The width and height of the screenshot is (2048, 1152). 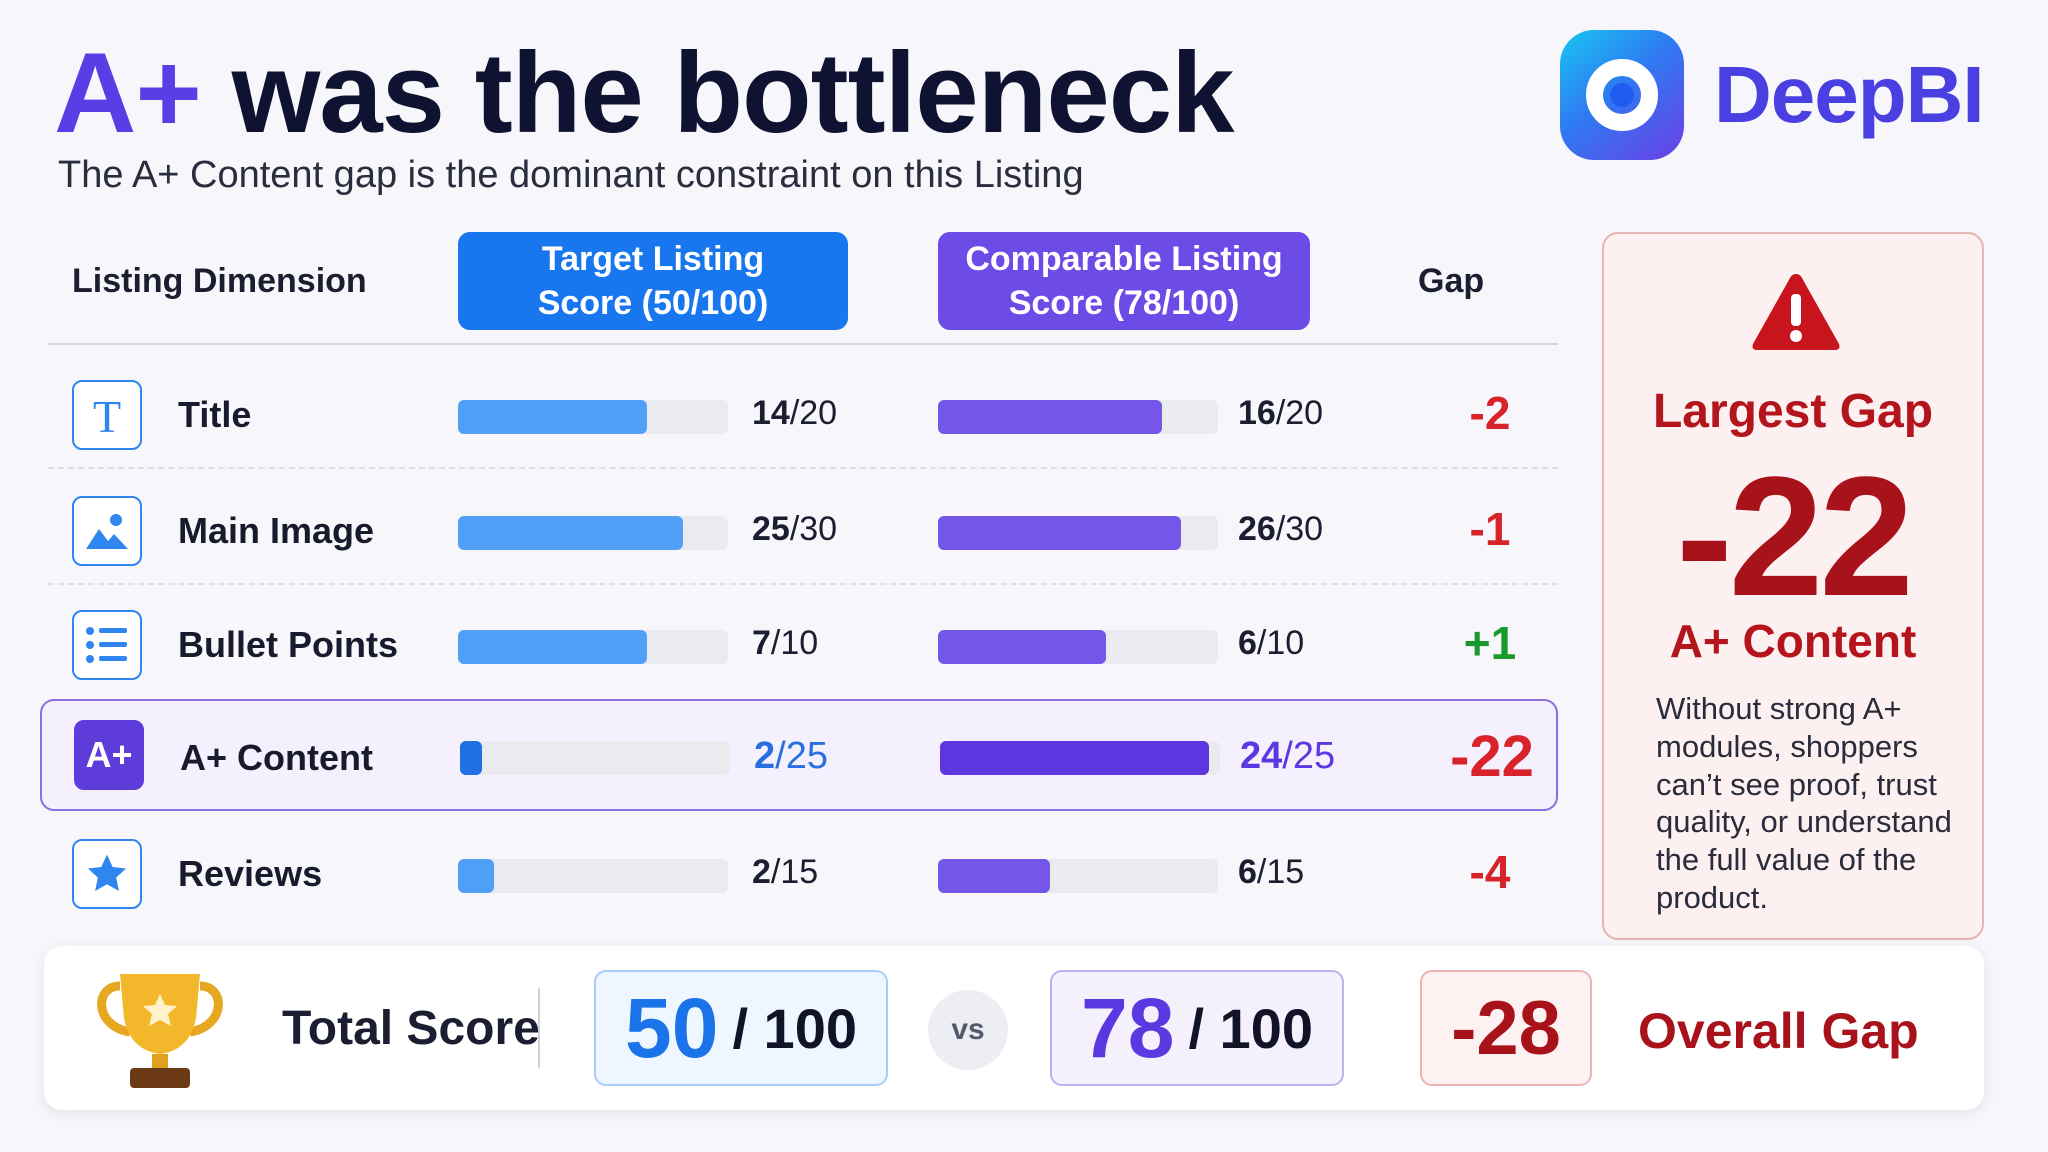 I want to click on column-header-target: Target Listing Score (50/100), so click(x=653, y=281).